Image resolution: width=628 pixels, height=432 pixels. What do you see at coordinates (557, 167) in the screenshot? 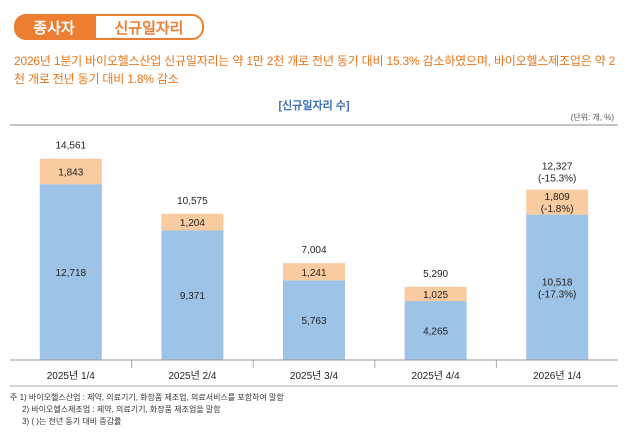
I see `total-label: 12,327` at bounding box center [557, 167].